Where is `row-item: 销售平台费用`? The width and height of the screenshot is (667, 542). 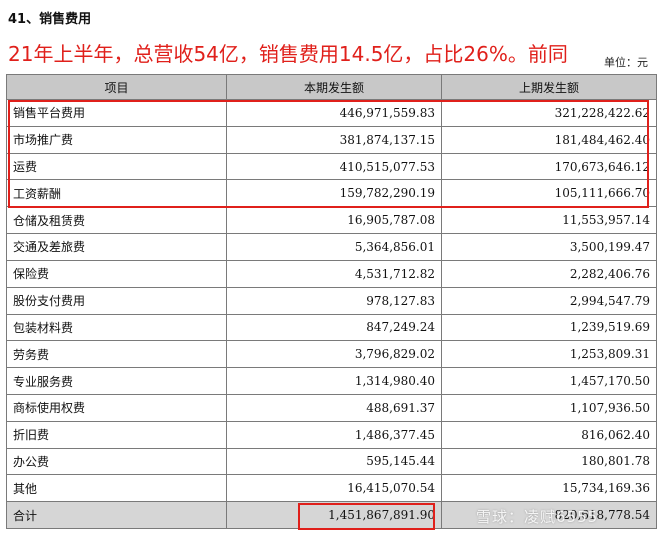
row-item: 销售平台费用 is located at coordinates (116, 113).